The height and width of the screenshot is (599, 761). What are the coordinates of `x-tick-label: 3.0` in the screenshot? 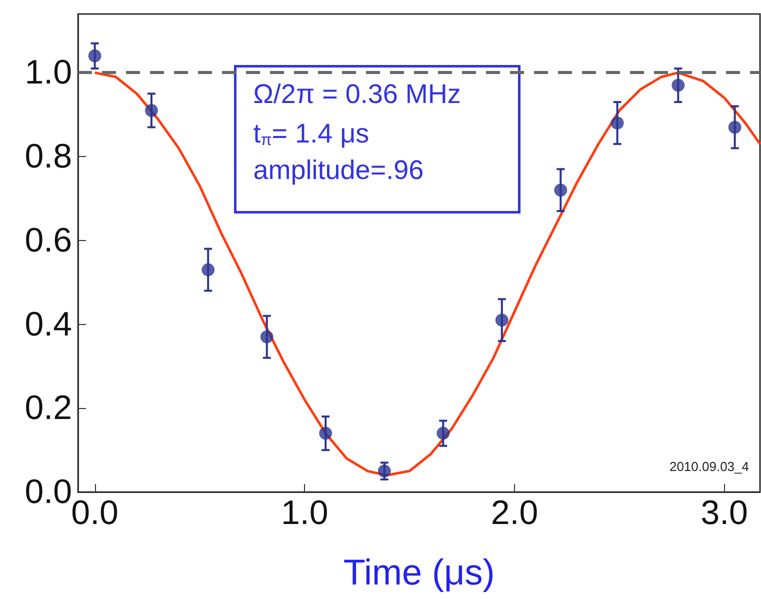 It's located at (724, 513).